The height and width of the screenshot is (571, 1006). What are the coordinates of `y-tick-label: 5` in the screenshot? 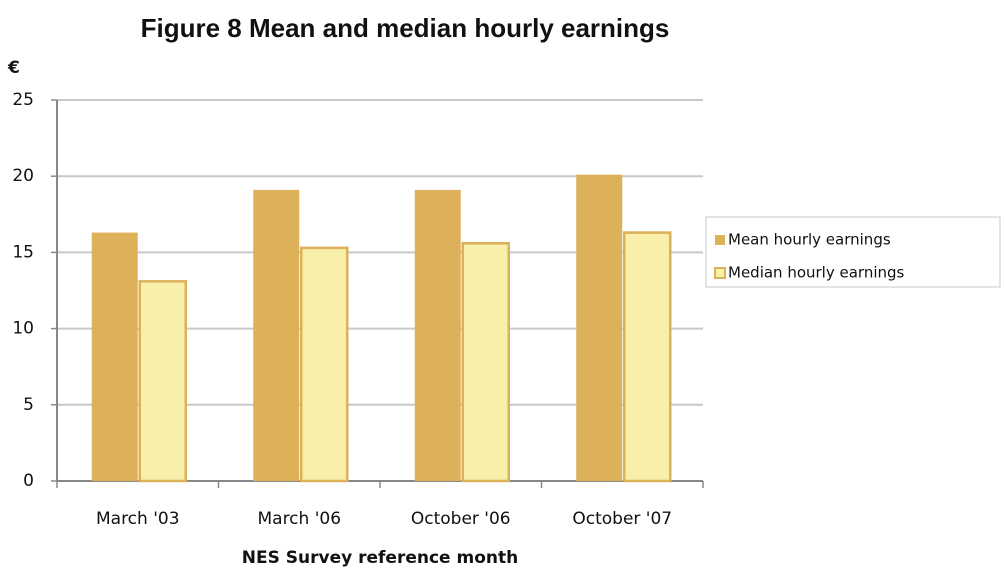 It's located at (28, 405).